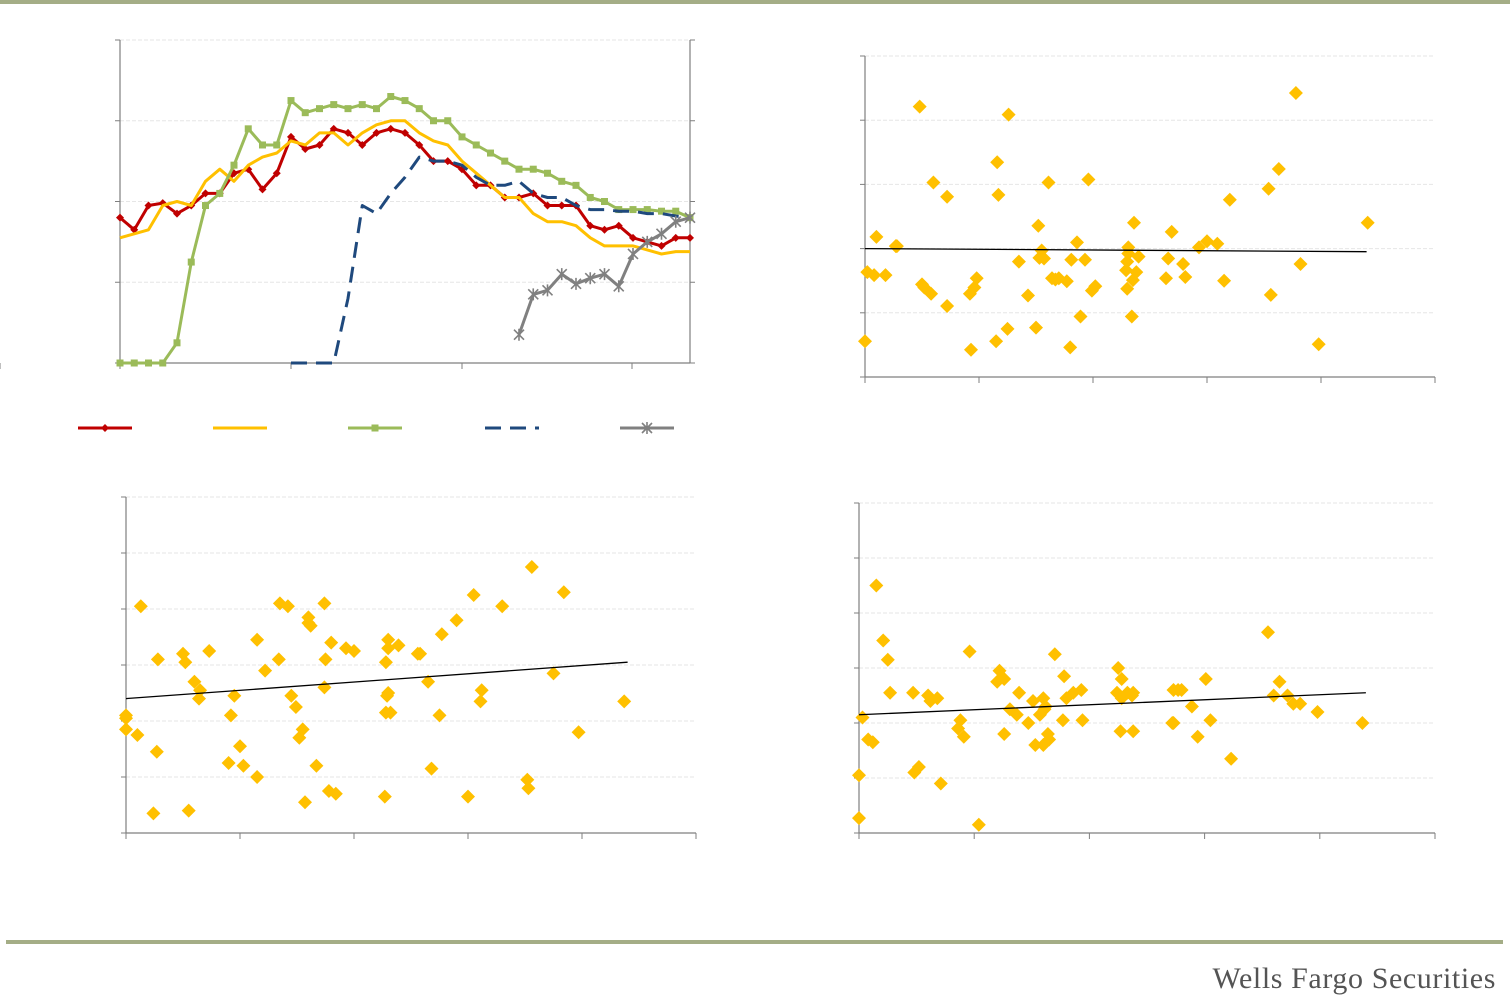  I want to click on trend-line, so click(1115, 250).